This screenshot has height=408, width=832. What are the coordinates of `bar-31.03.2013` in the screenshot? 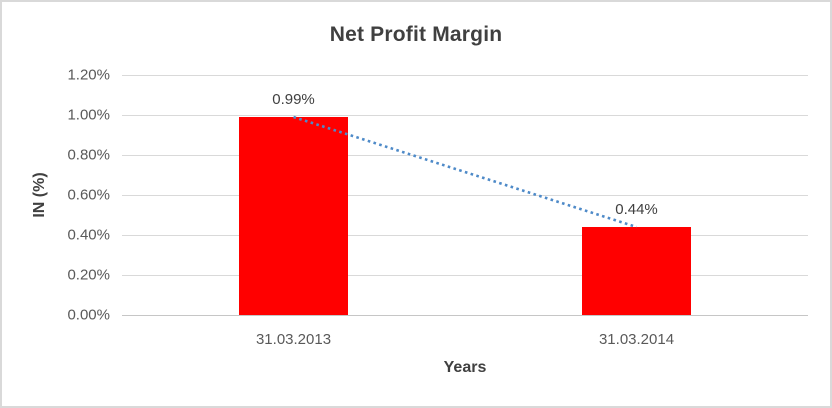 It's located at (293, 216).